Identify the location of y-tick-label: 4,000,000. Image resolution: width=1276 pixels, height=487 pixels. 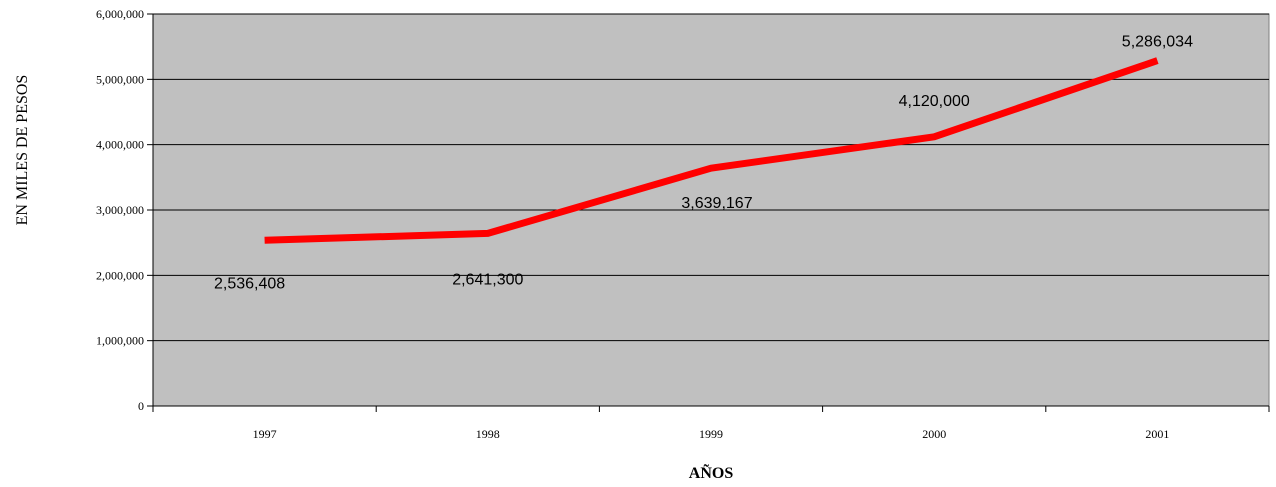
(120, 145).